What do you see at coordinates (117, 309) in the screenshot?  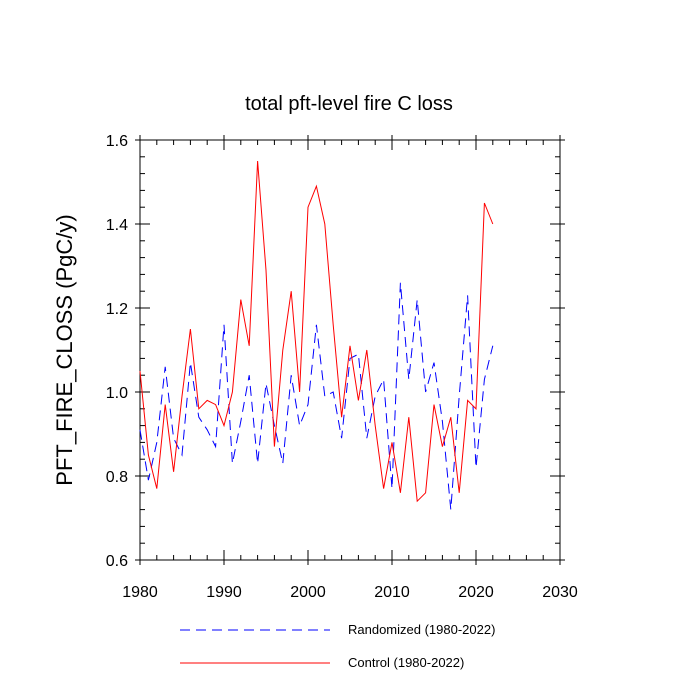 I see `y-tick-label: 1.2` at bounding box center [117, 309].